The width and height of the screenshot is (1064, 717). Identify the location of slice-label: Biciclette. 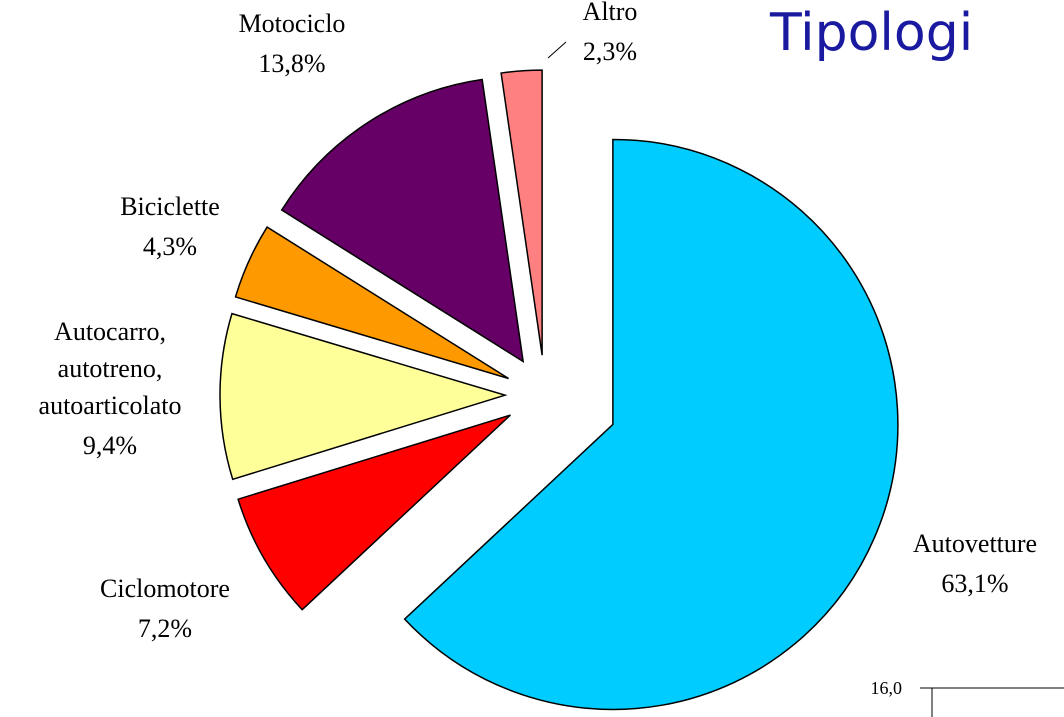
(170, 206).